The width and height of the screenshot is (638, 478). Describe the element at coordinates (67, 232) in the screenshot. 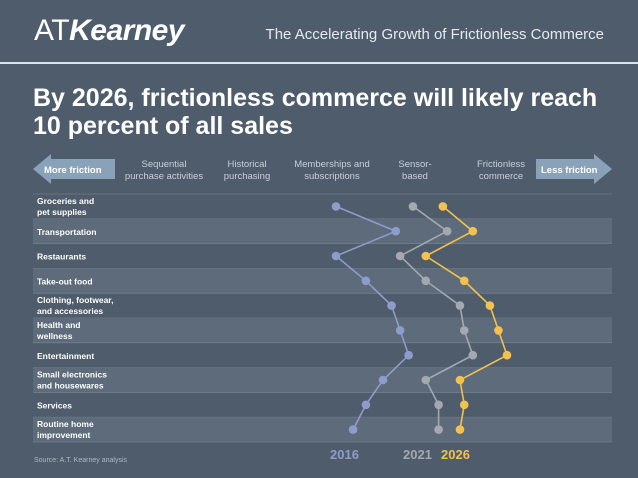

I see `row-label: Transportation` at that location.